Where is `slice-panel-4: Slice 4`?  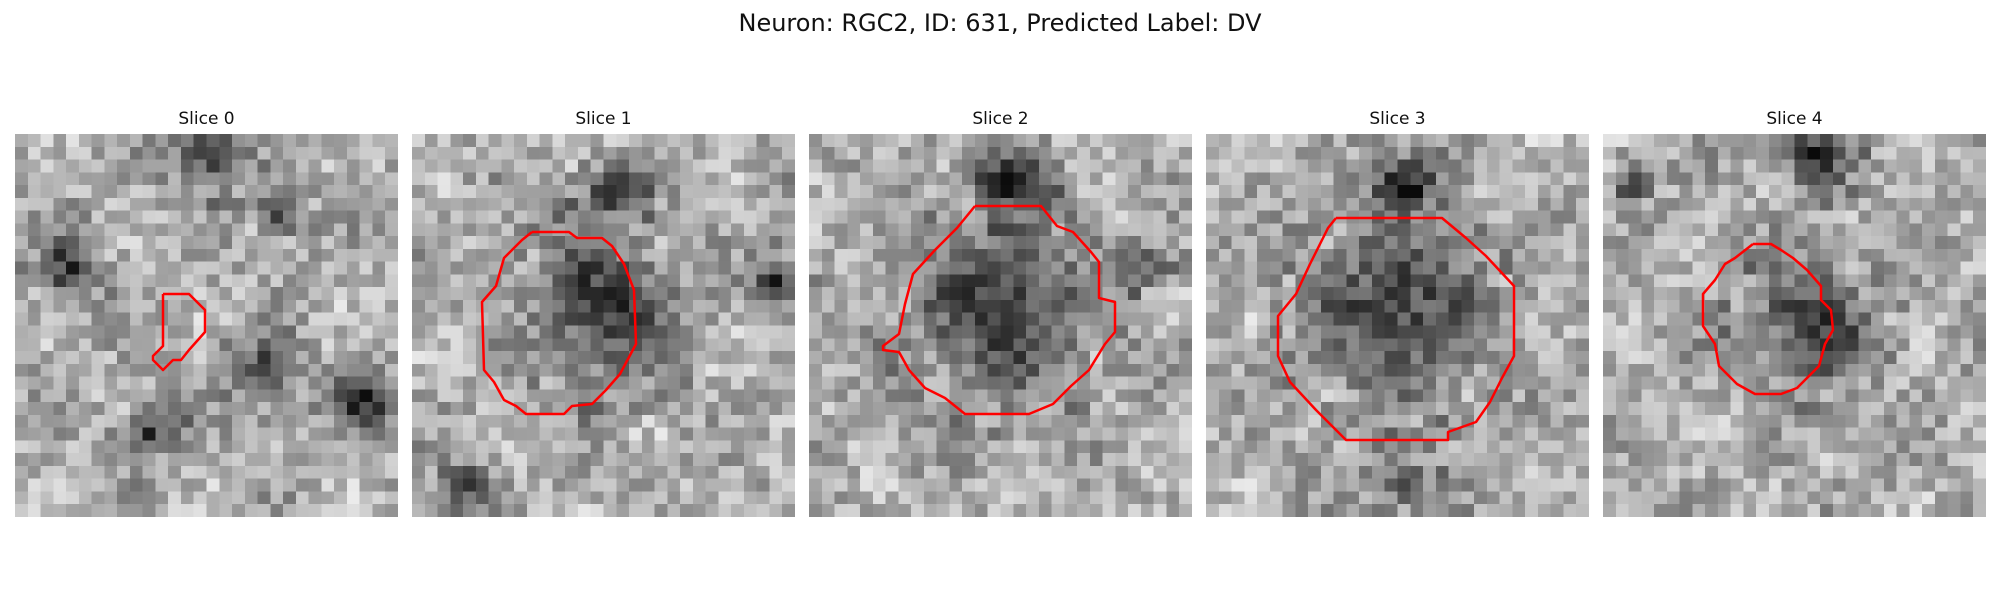
slice-panel-4: Slice 4 is located at coordinates (1794, 312).